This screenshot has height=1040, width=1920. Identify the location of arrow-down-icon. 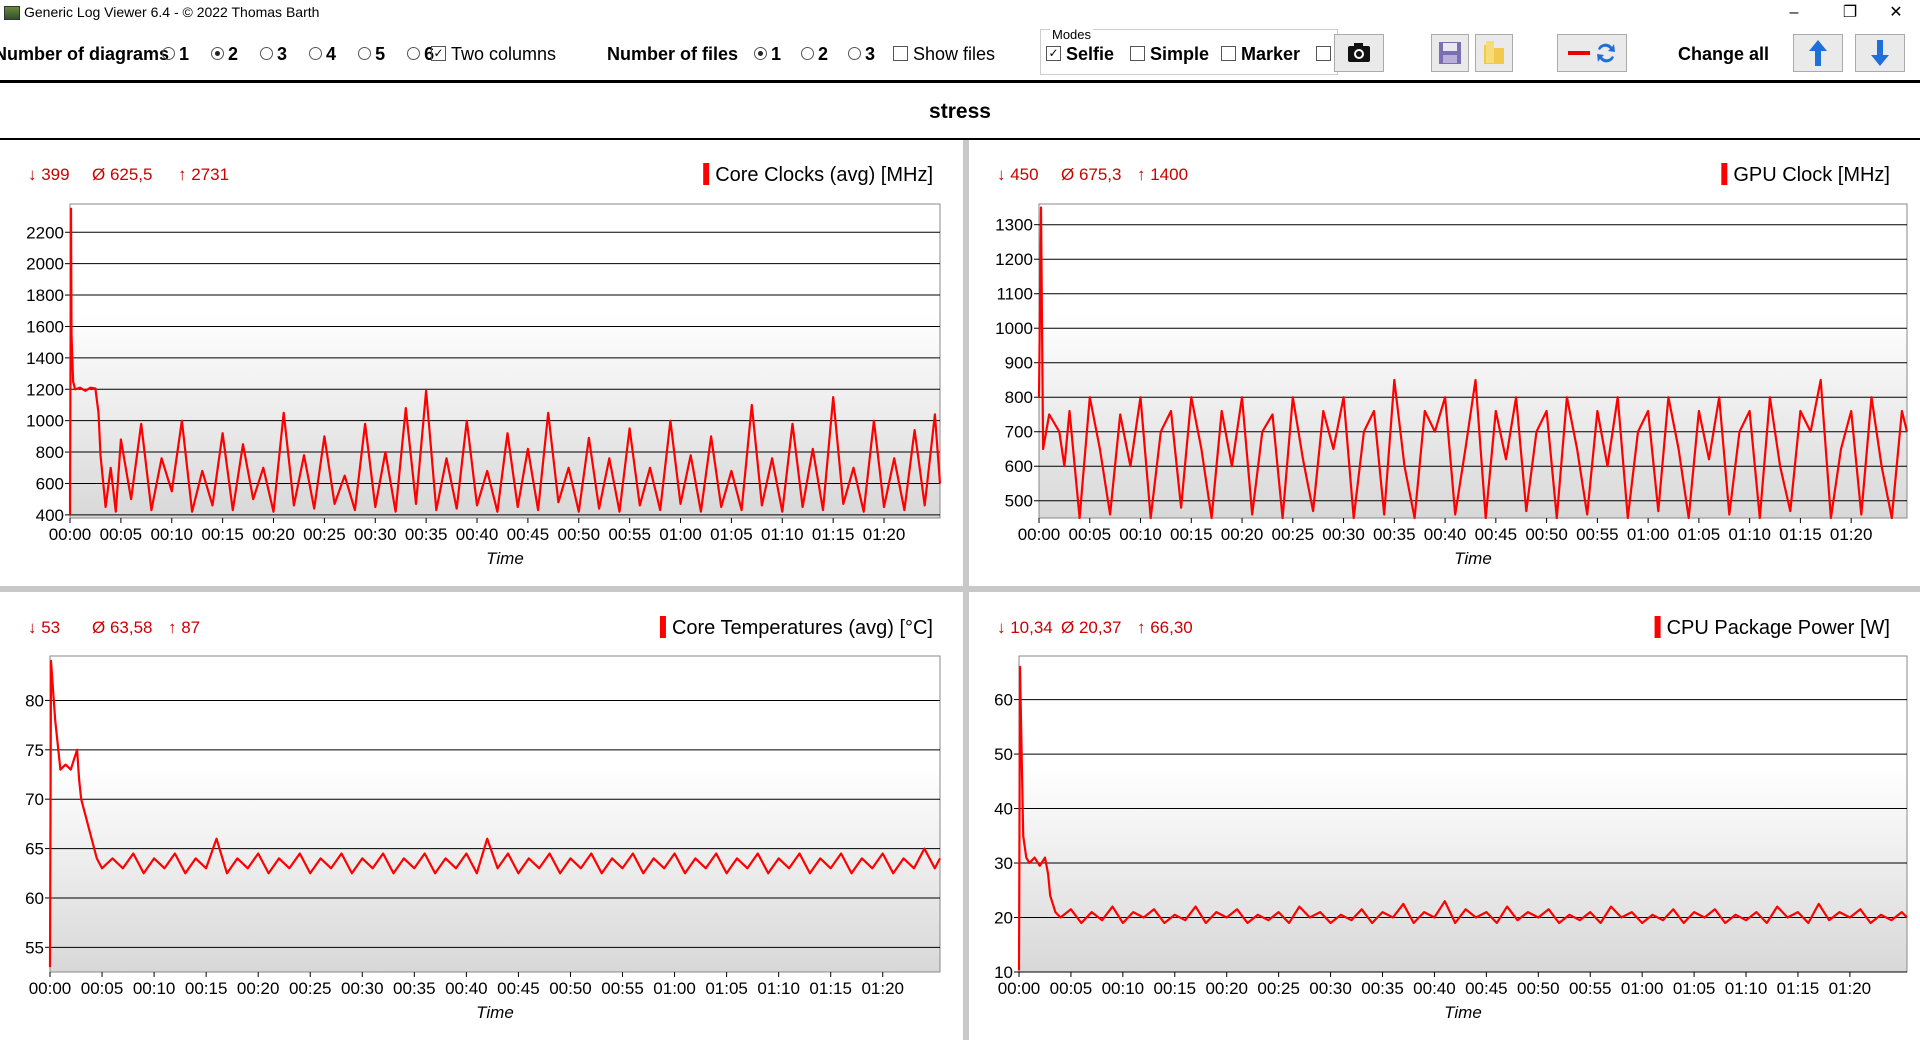
(1880, 53).